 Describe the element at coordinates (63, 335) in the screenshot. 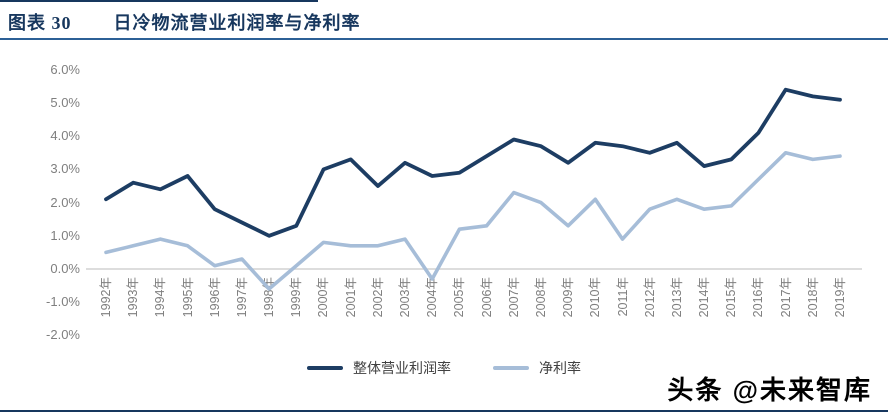

I see `y-axis-label: -2.0%` at that location.